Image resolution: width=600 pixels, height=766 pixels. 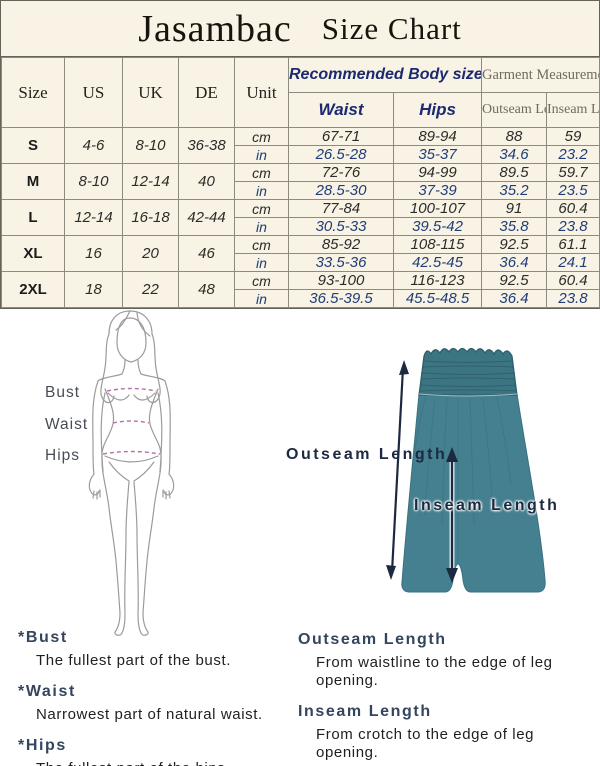 I want to click on bust-definition-desc: The fullest part of the bust., so click(x=133, y=660).